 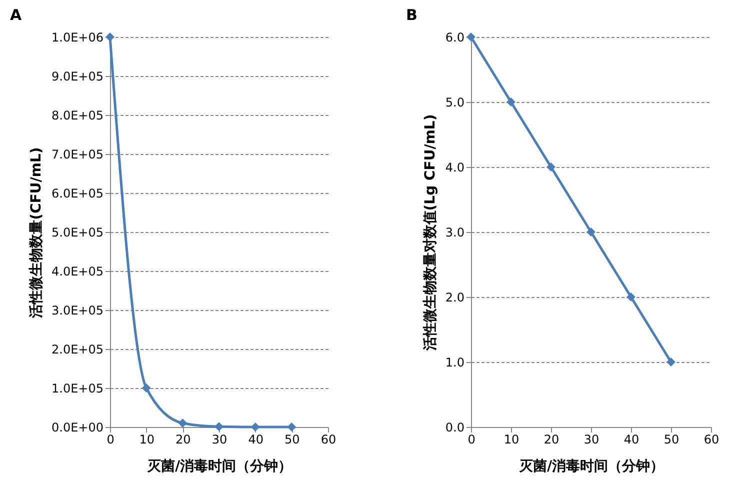 I want to click on y-tick-label: 1.0, so click(x=454, y=363).